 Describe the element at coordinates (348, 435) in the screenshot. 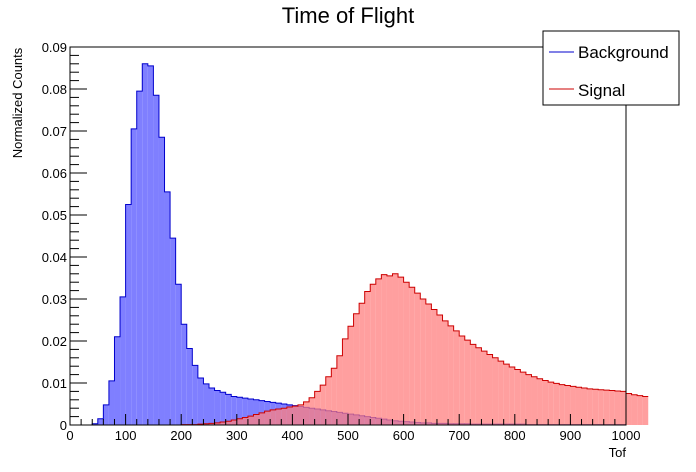

I see `x-tick-label: 500` at that location.